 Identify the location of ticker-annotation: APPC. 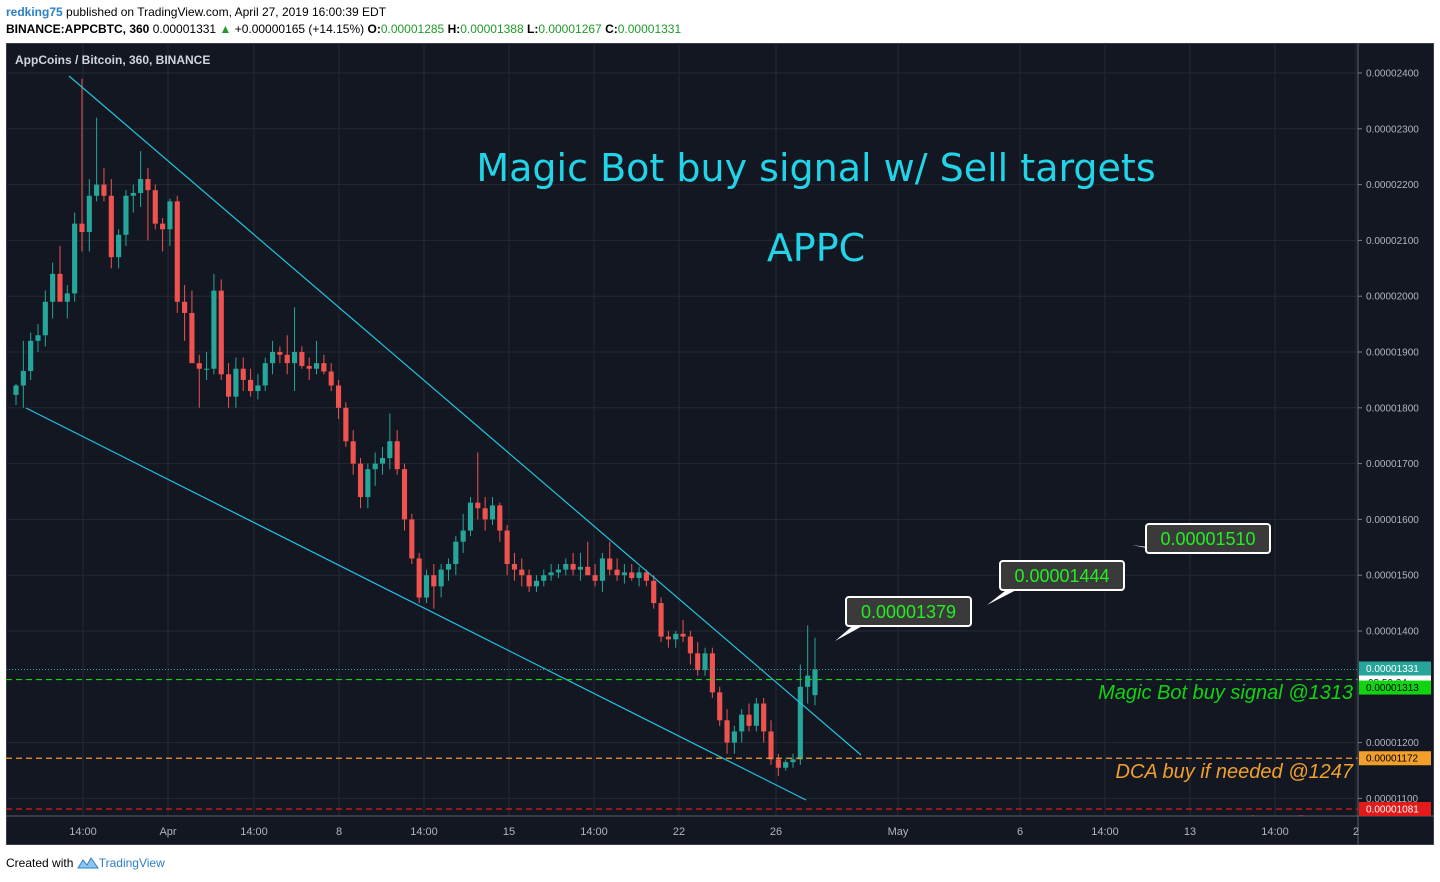
(816, 248).